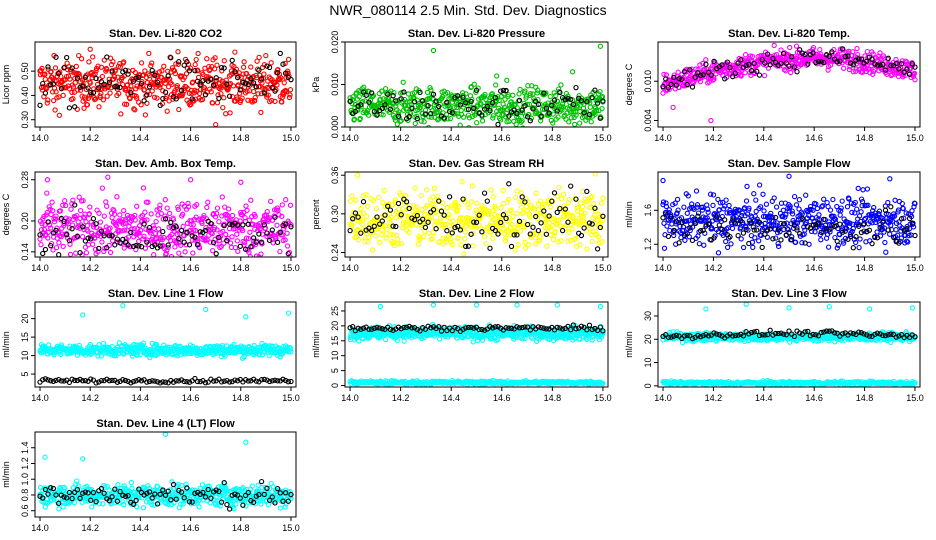  What do you see at coordinates (714, 268) in the screenshot?
I see `x-tick-label: 14.2` at bounding box center [714, 268].